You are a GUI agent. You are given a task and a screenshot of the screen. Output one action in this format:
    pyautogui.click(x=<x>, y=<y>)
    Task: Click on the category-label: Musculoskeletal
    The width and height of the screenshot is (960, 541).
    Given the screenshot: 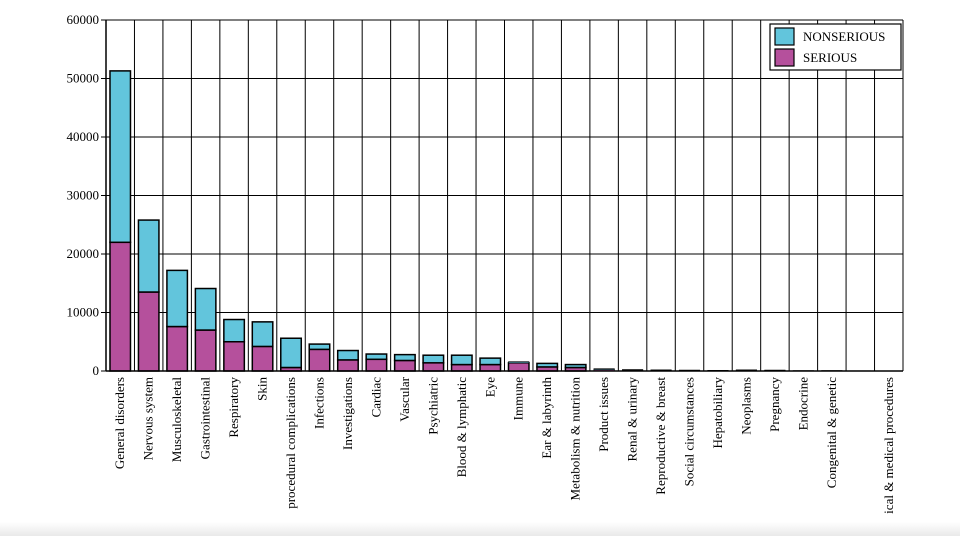 What is the action you would take?
    pyautogui.click(x=176, y=420)
    